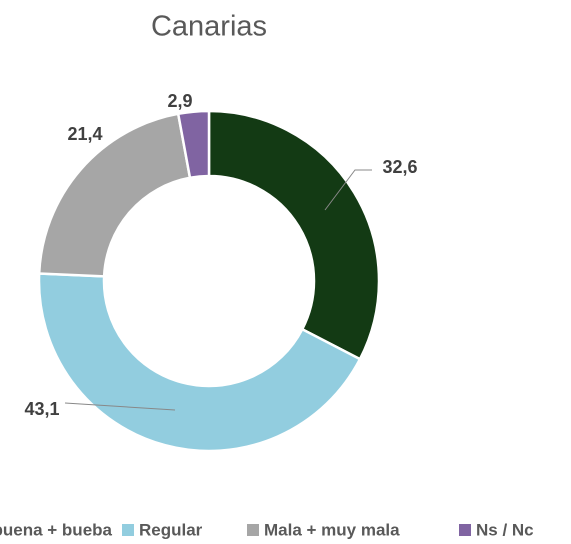 This screenshot has width=571, height=544. I want to click on data-label: 43,1, so click(41, 409).